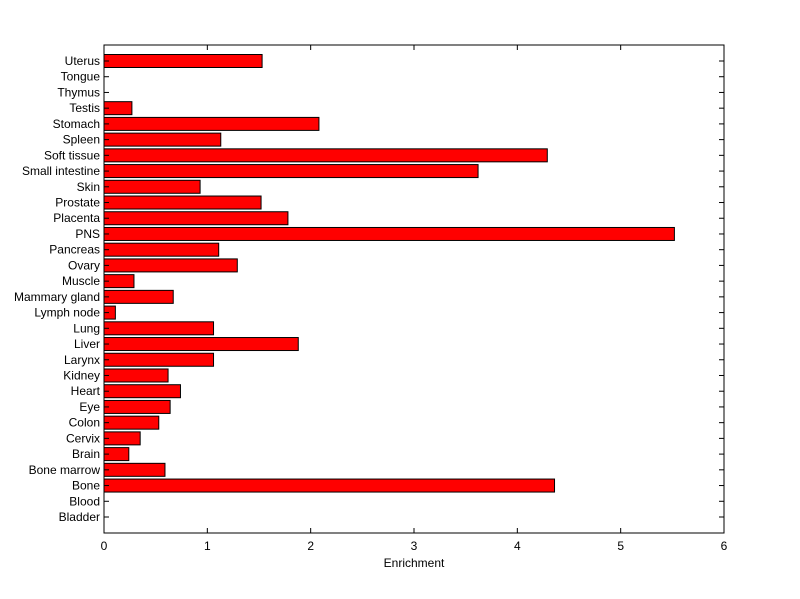 This screenshot has height=599, width=800. Describe the element at coordinates (86, 391) in the screenshot. I see `y-tick-label: Heart` at that location.